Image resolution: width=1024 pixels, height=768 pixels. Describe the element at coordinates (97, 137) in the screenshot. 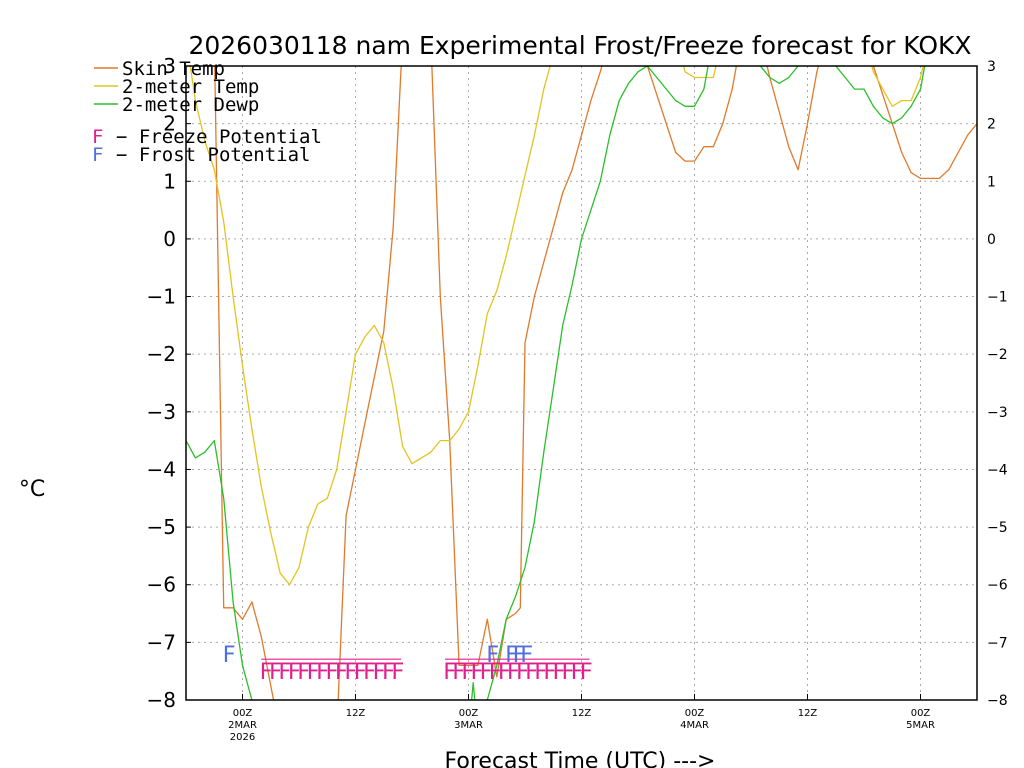

I see `legend-freeze-symbol: F` at that location.